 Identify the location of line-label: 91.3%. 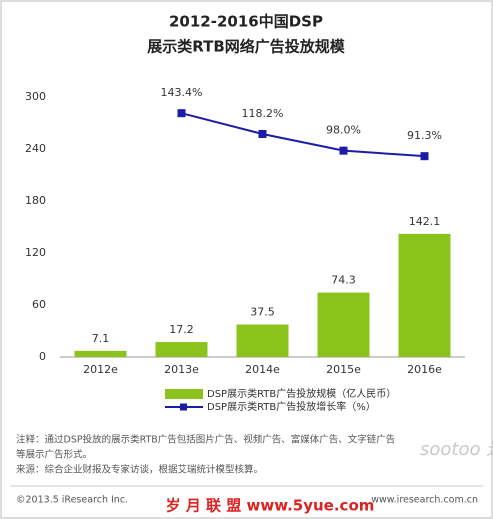
(424, 135).